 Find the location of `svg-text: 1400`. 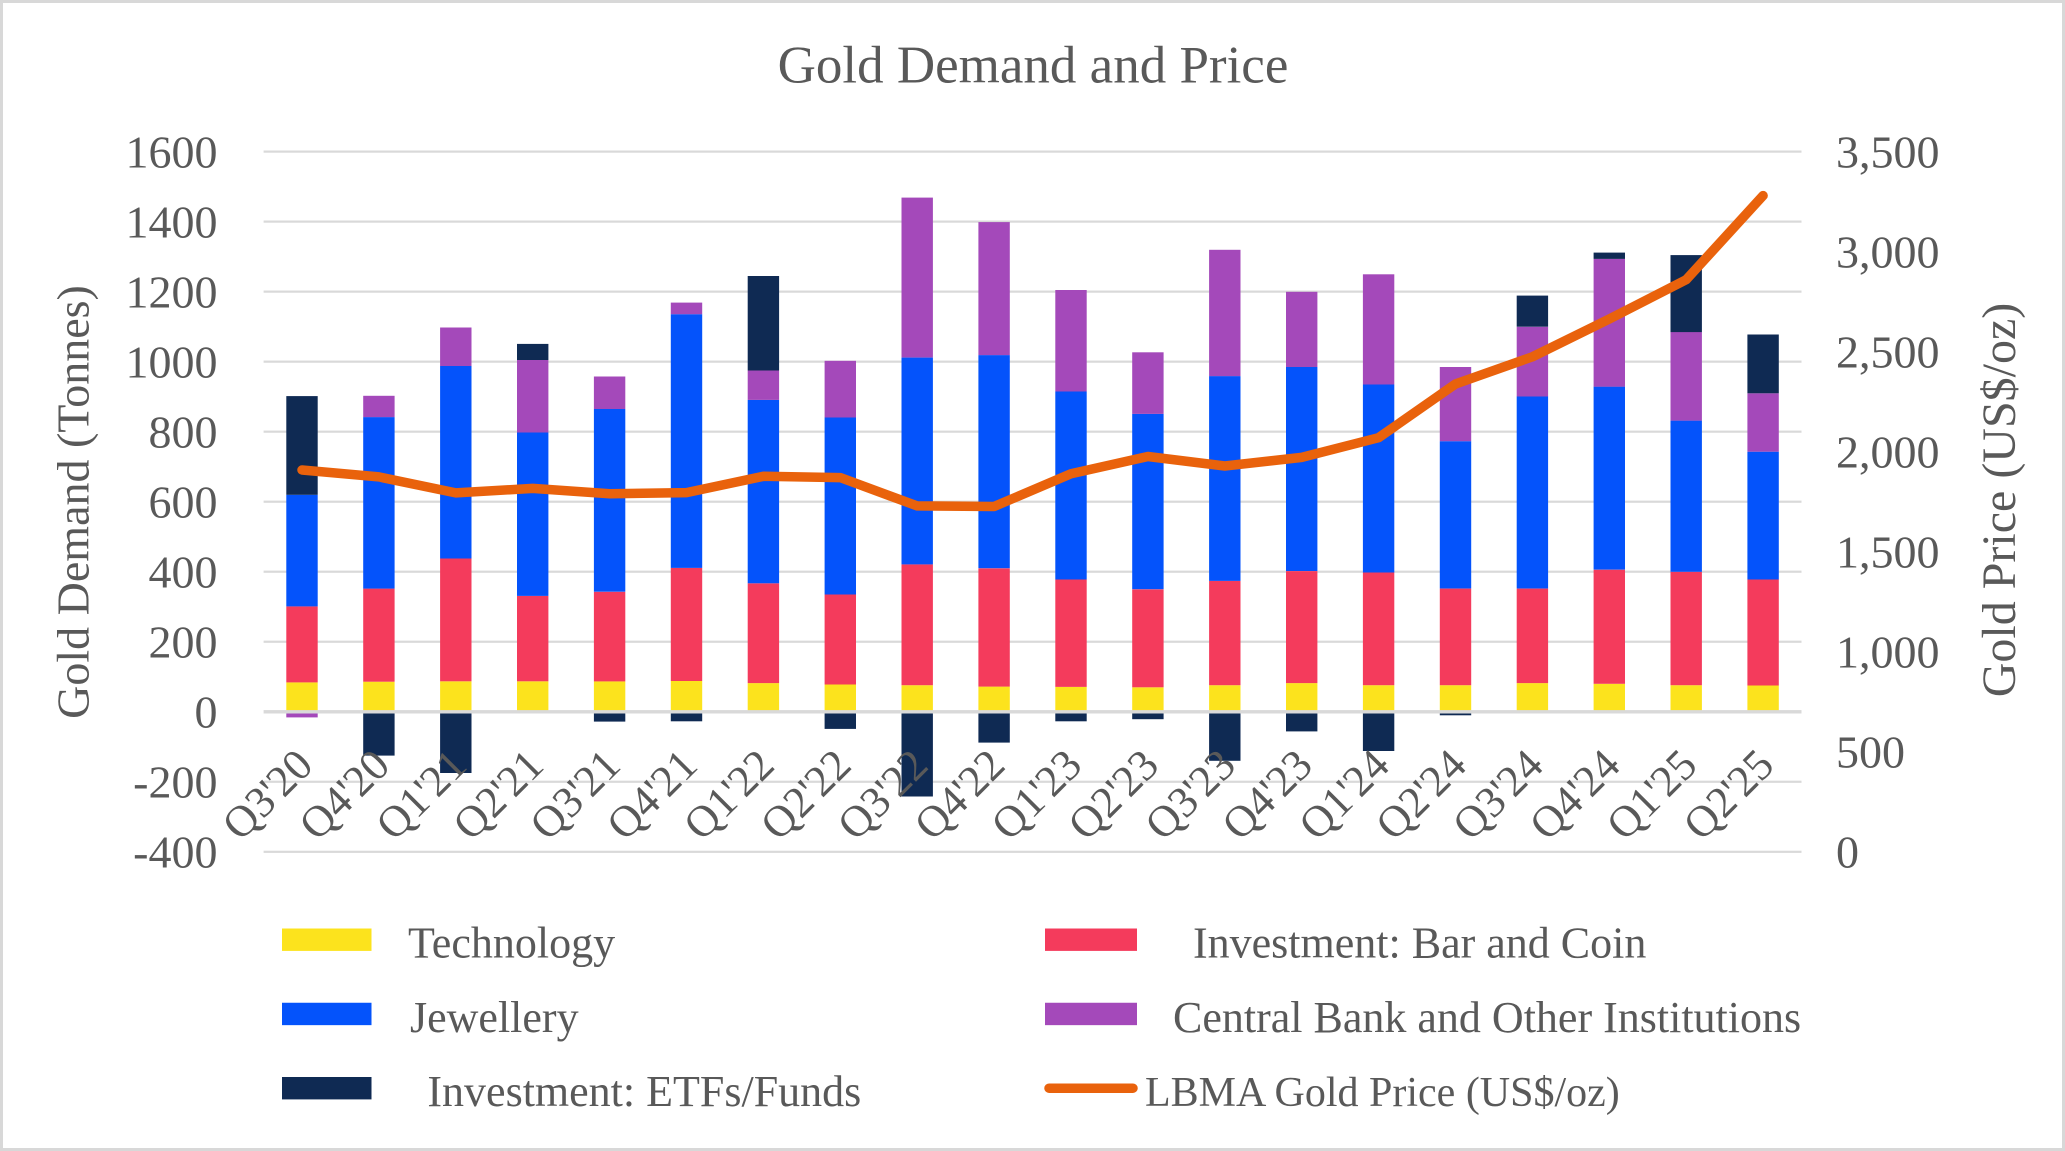

svg-text: 1400 is located at coordinates (172, 221).